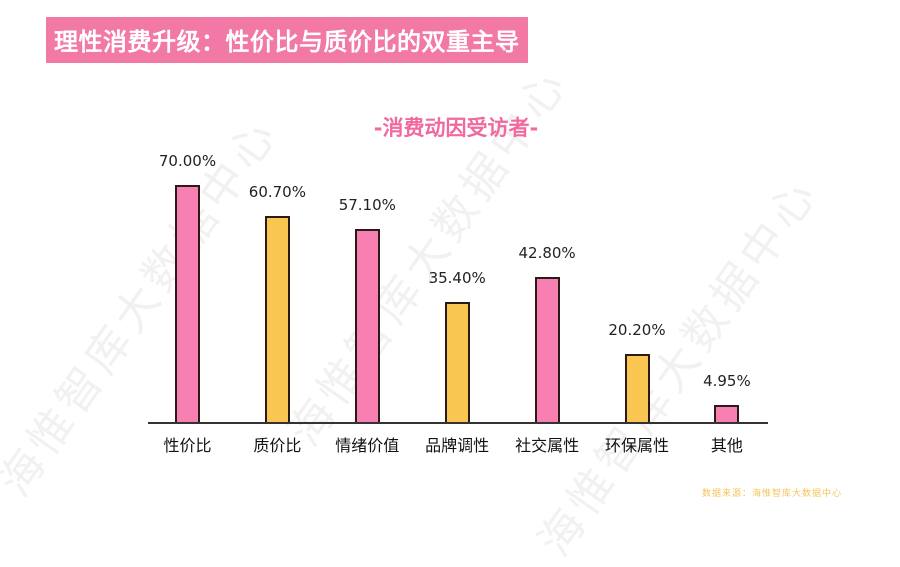 The width and height of the screenshot is (900, 567). Describe the element at coordinates (457, 445) in the screenshot. I see `category-label: 品牌调性` at that location.